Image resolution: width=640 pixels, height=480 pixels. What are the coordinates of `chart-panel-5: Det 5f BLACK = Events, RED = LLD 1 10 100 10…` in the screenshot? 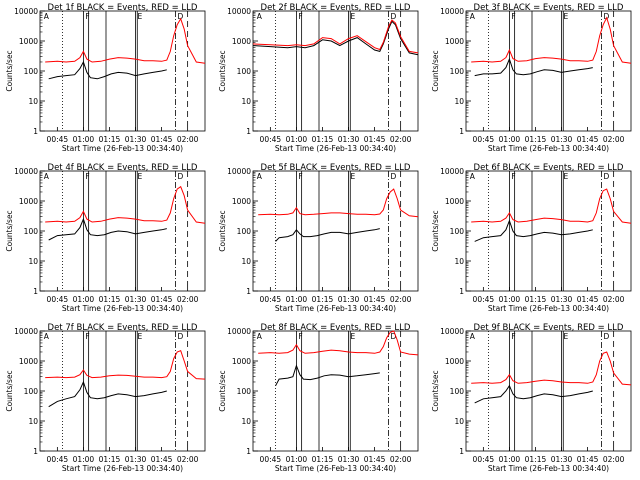 It's located at (318, 238).